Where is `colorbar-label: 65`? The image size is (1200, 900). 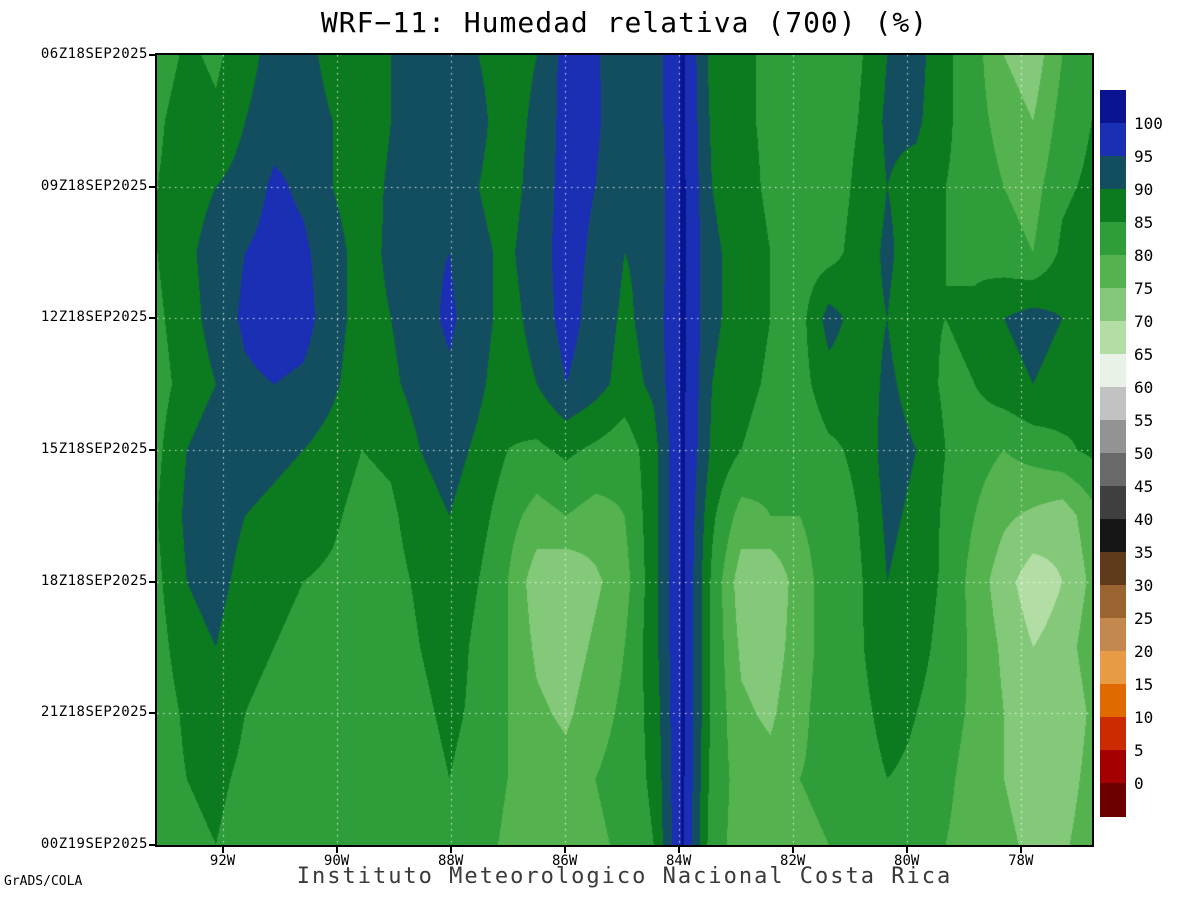
colorbar-label: 65 is located at coordinates (1144, 354).